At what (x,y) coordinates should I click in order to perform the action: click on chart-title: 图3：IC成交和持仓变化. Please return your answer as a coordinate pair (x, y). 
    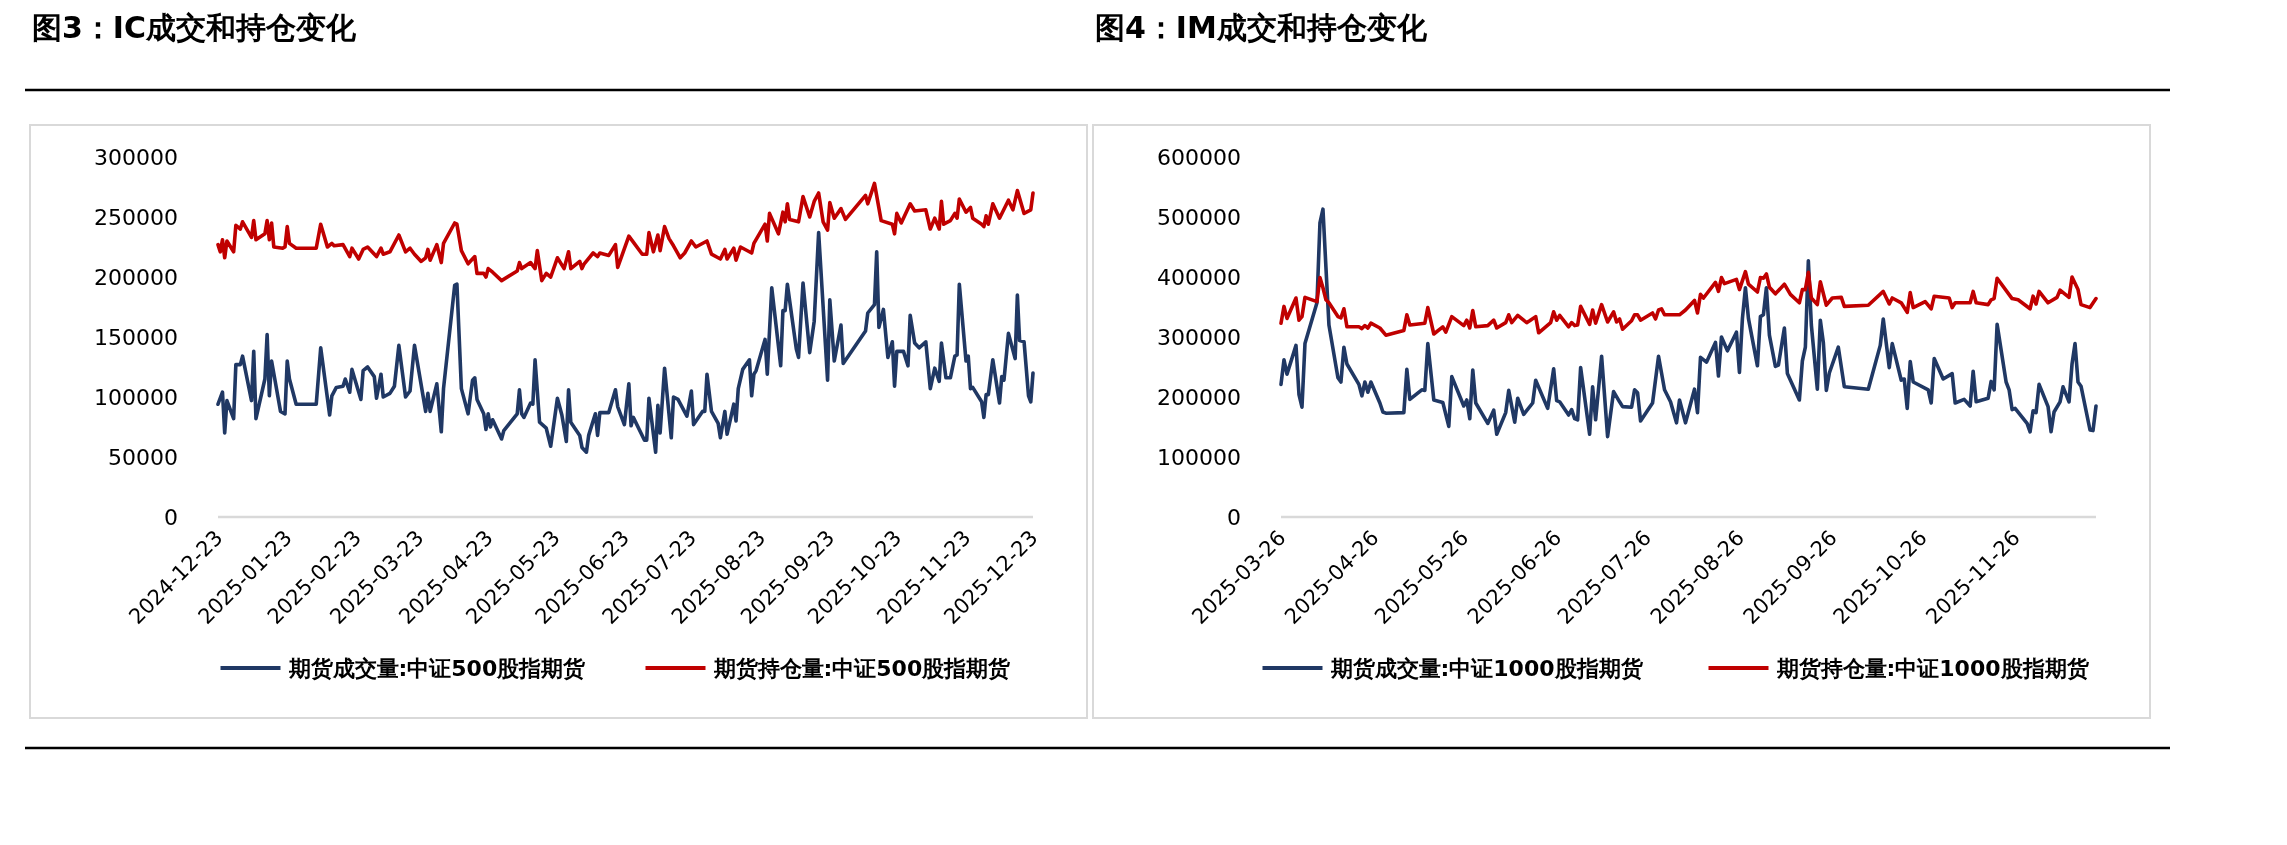
    Looking at the image, I should click on (195, 27).